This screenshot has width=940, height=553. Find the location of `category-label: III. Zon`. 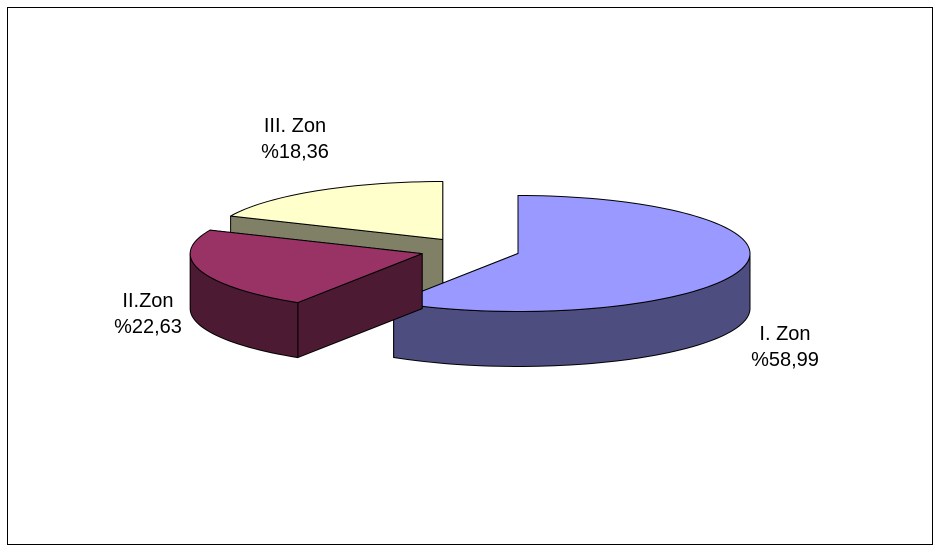

category-label: III. Zon is located at coordinates (295, 126).